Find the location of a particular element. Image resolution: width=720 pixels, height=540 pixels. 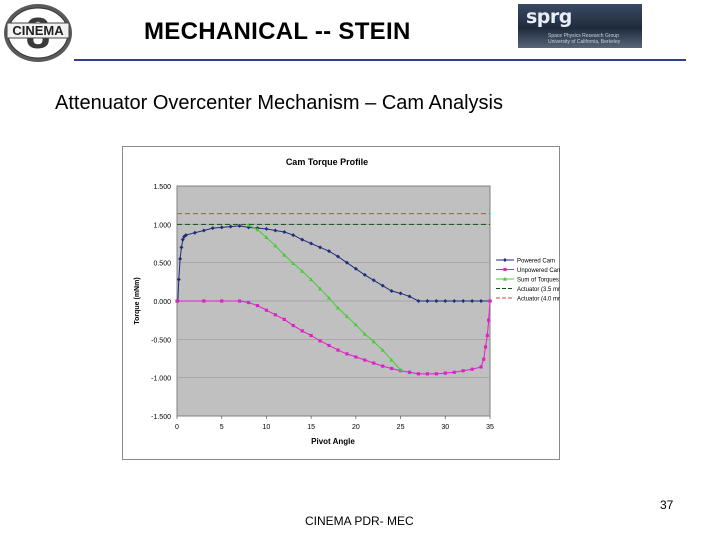

page-number: 37 is located at coordinates (667, 505).